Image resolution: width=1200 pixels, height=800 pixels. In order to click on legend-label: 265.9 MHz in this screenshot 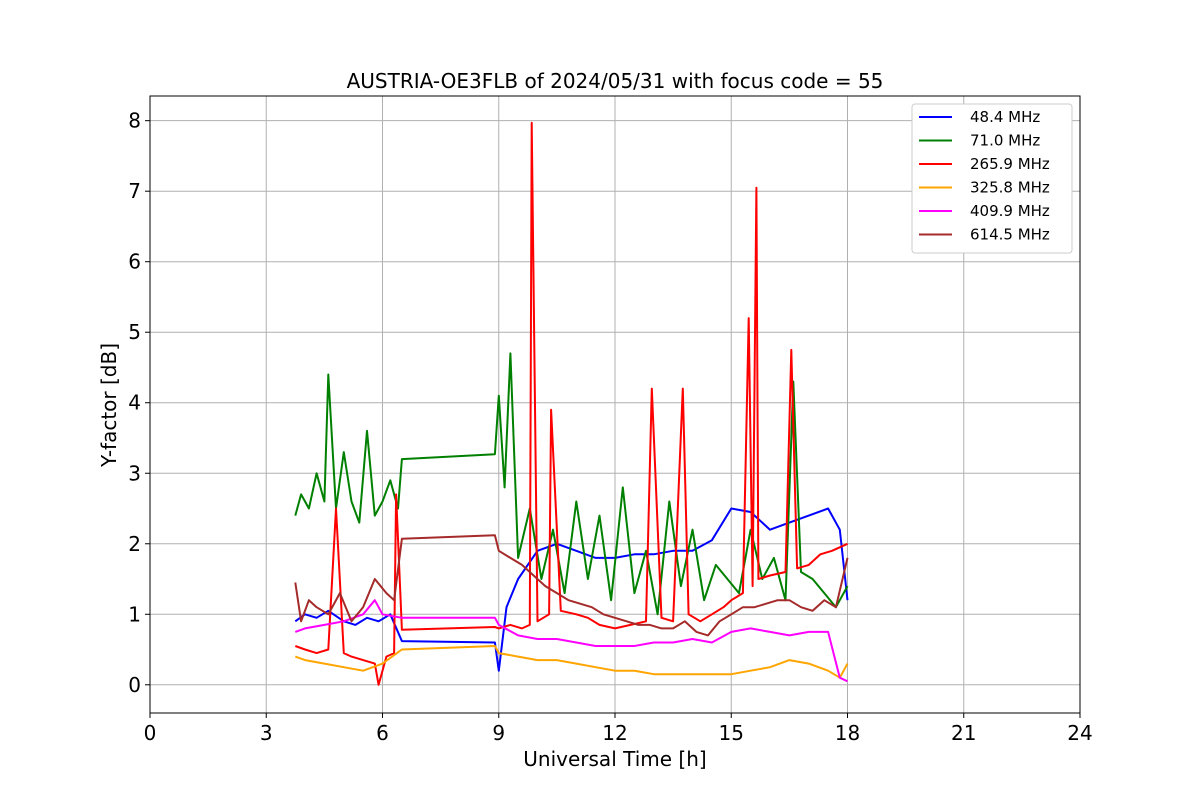, I will do `click(1010, 164)`.